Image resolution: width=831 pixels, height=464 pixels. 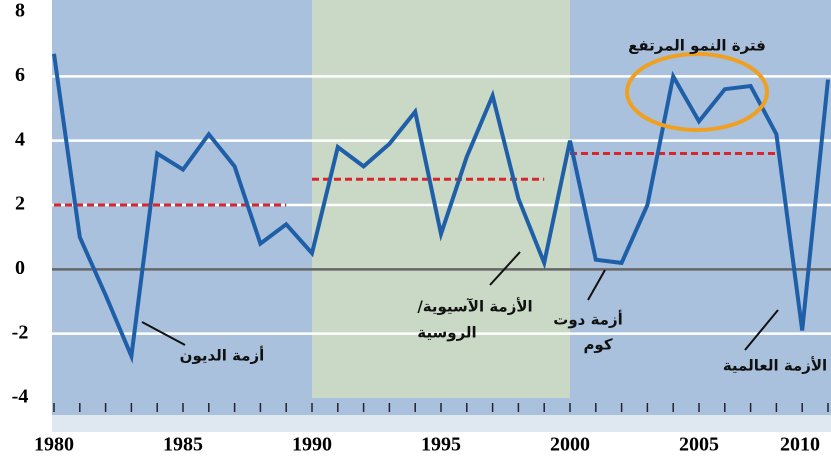 I want to click on y-tick-label: -4, so click(x=20, y=397).